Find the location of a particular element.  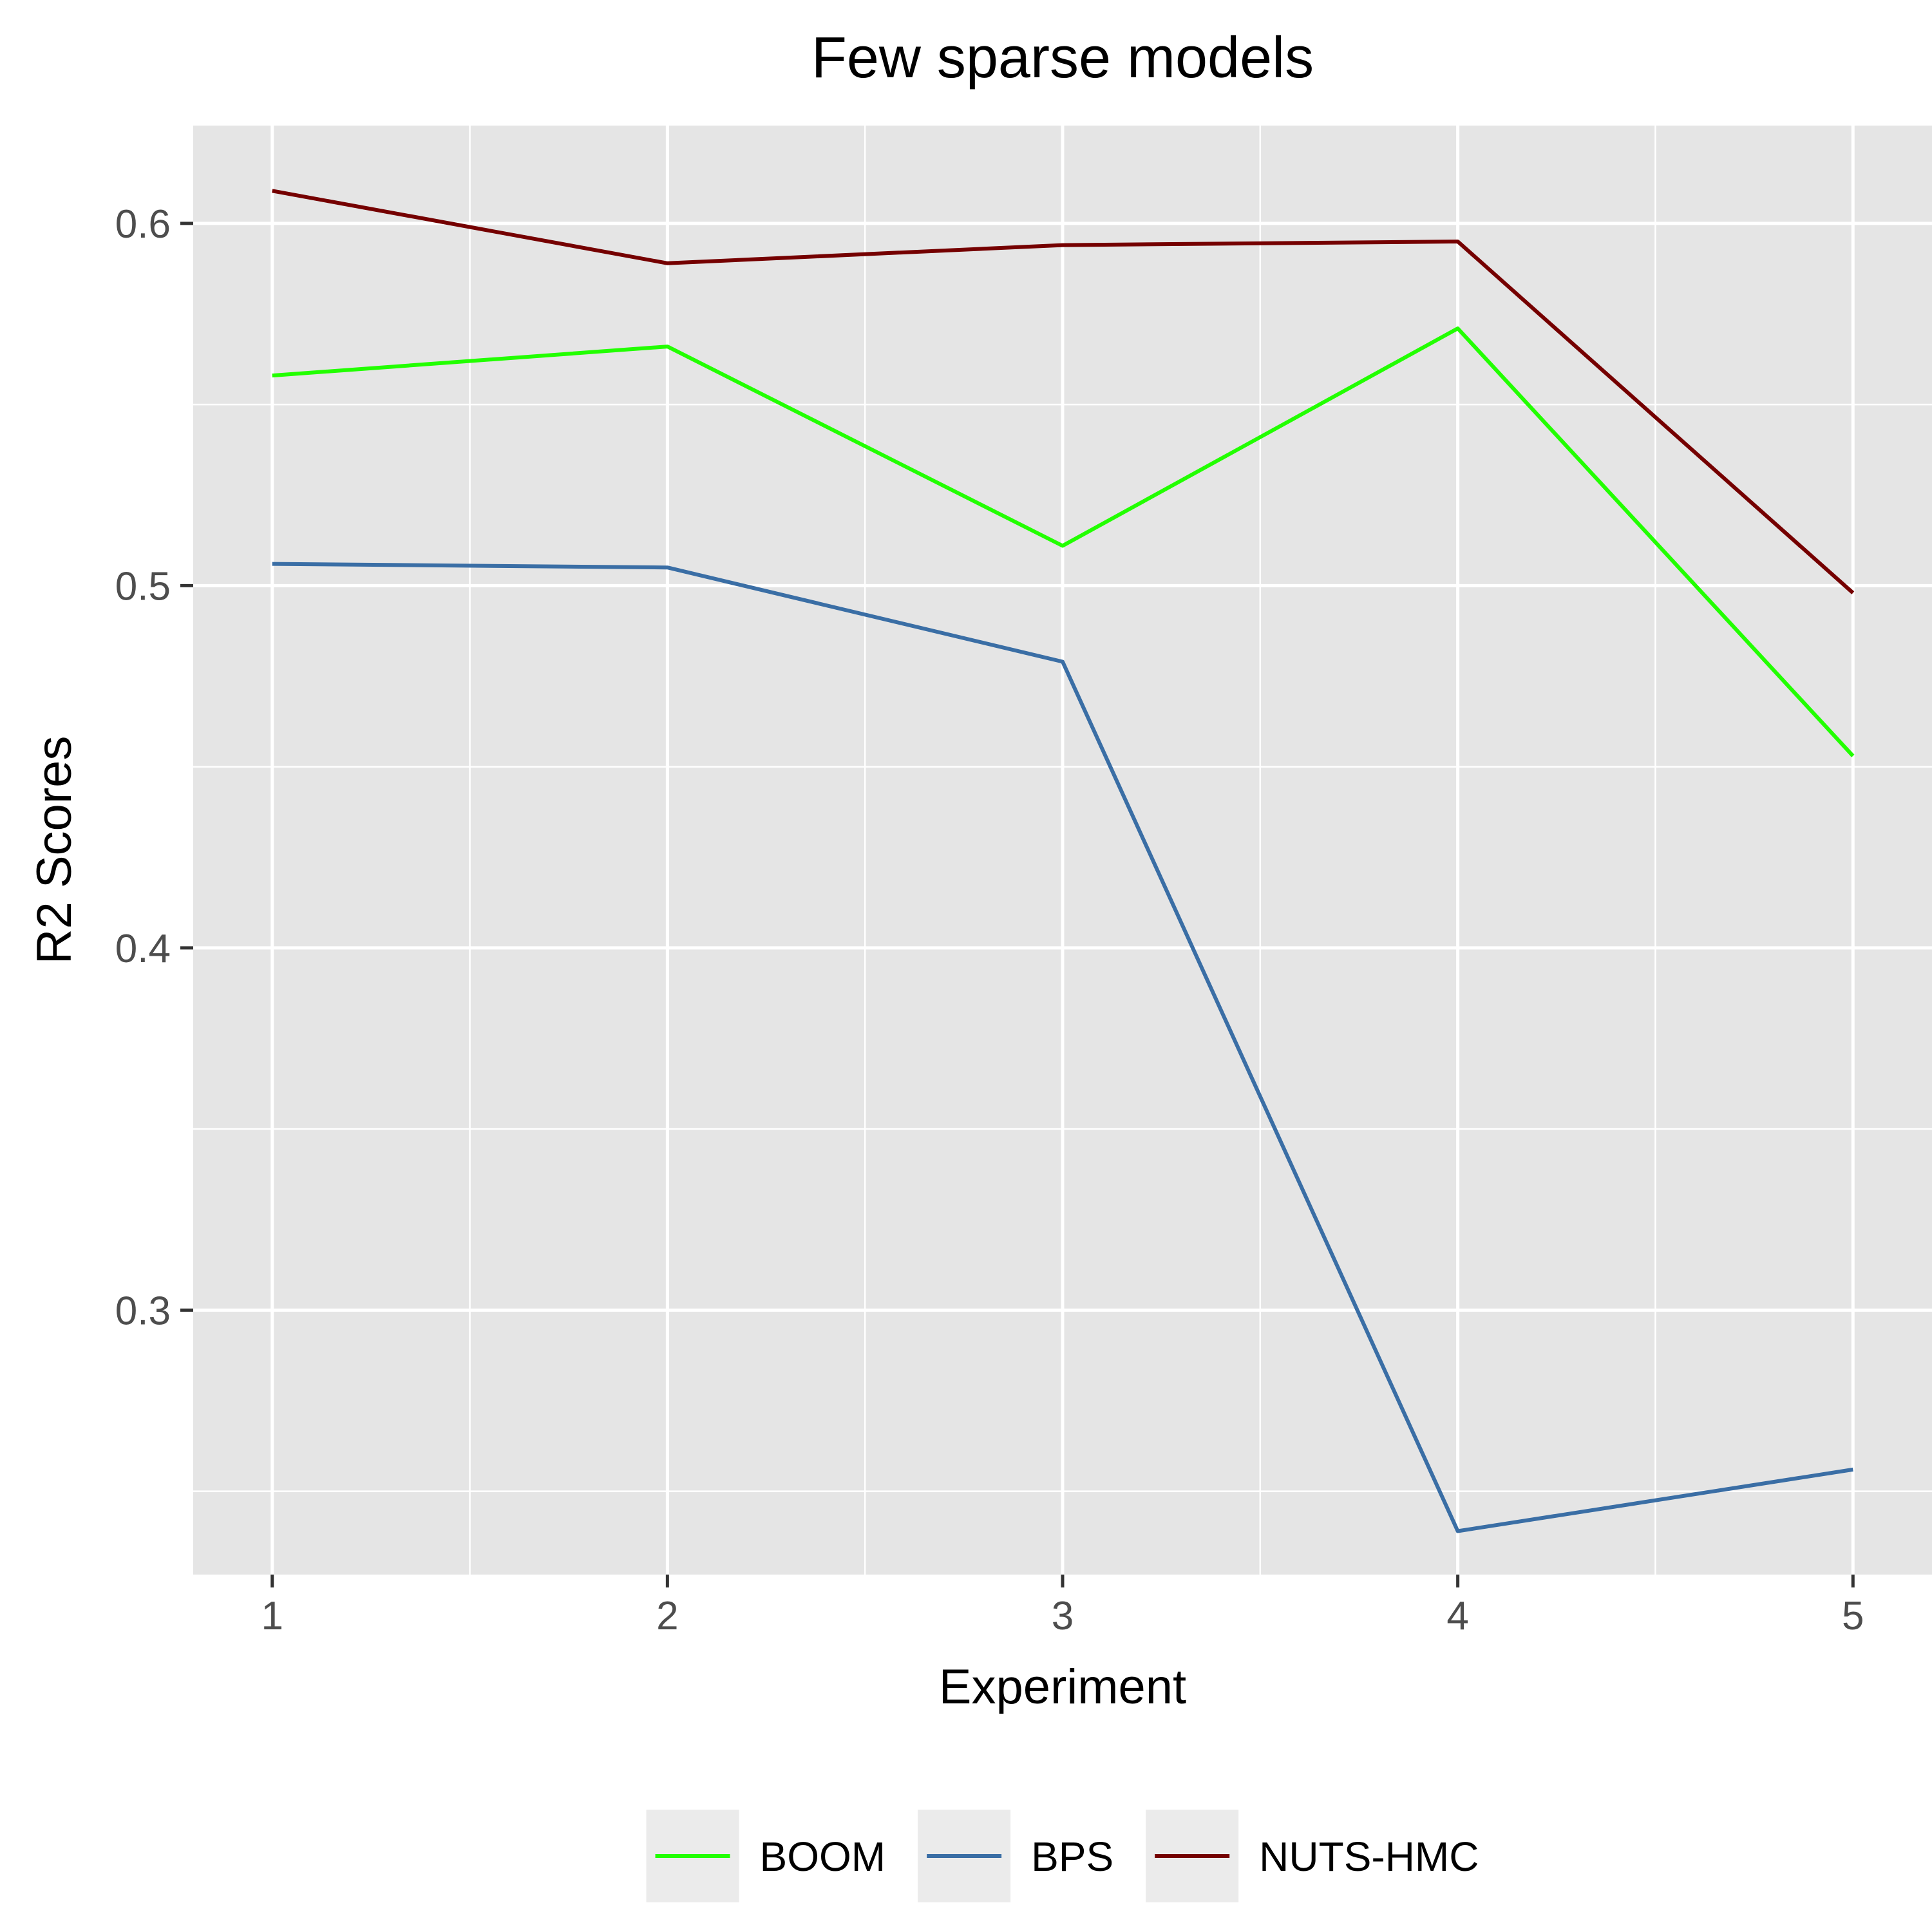

y-axis-title: R2 Scores is located at coordinates (54, 850).